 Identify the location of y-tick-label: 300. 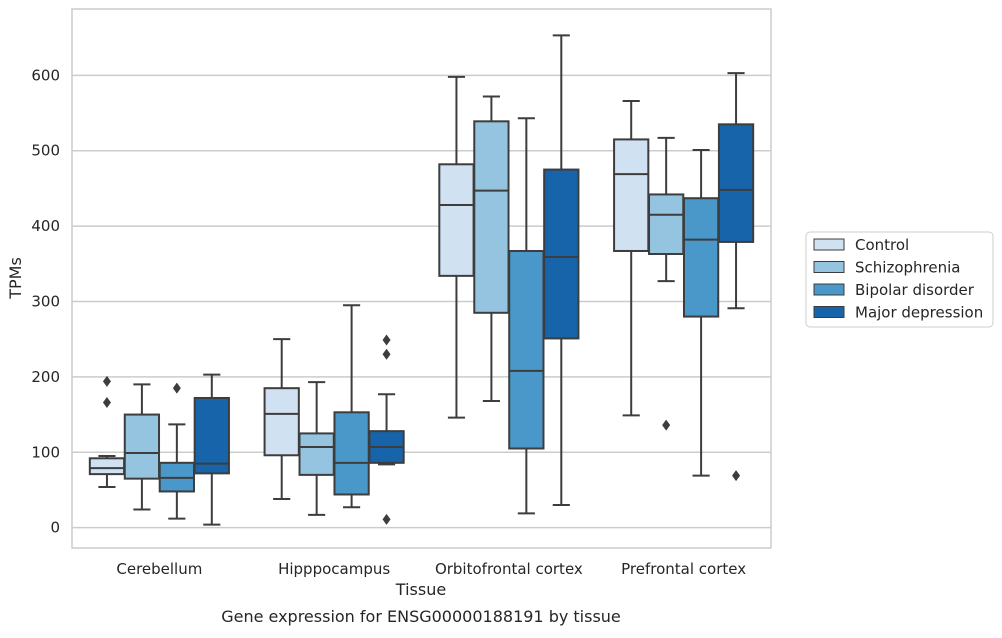
(45, 301).